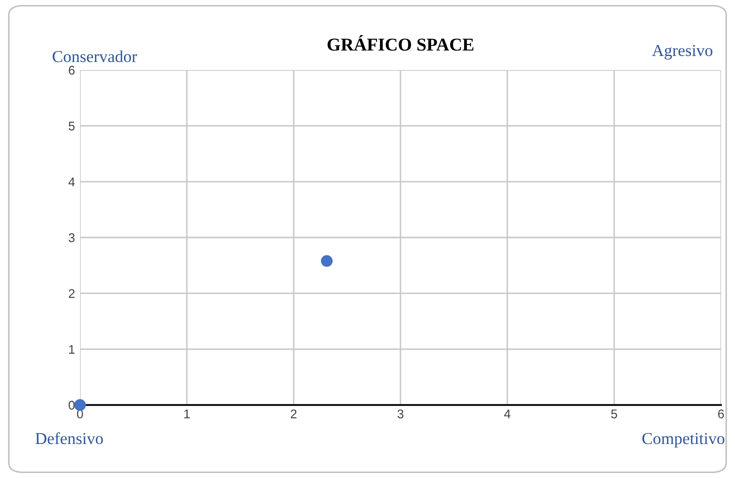  Describe the element at coordinates (71, 70) in the screenshot. I see `y-tick-label: 6` at that location.